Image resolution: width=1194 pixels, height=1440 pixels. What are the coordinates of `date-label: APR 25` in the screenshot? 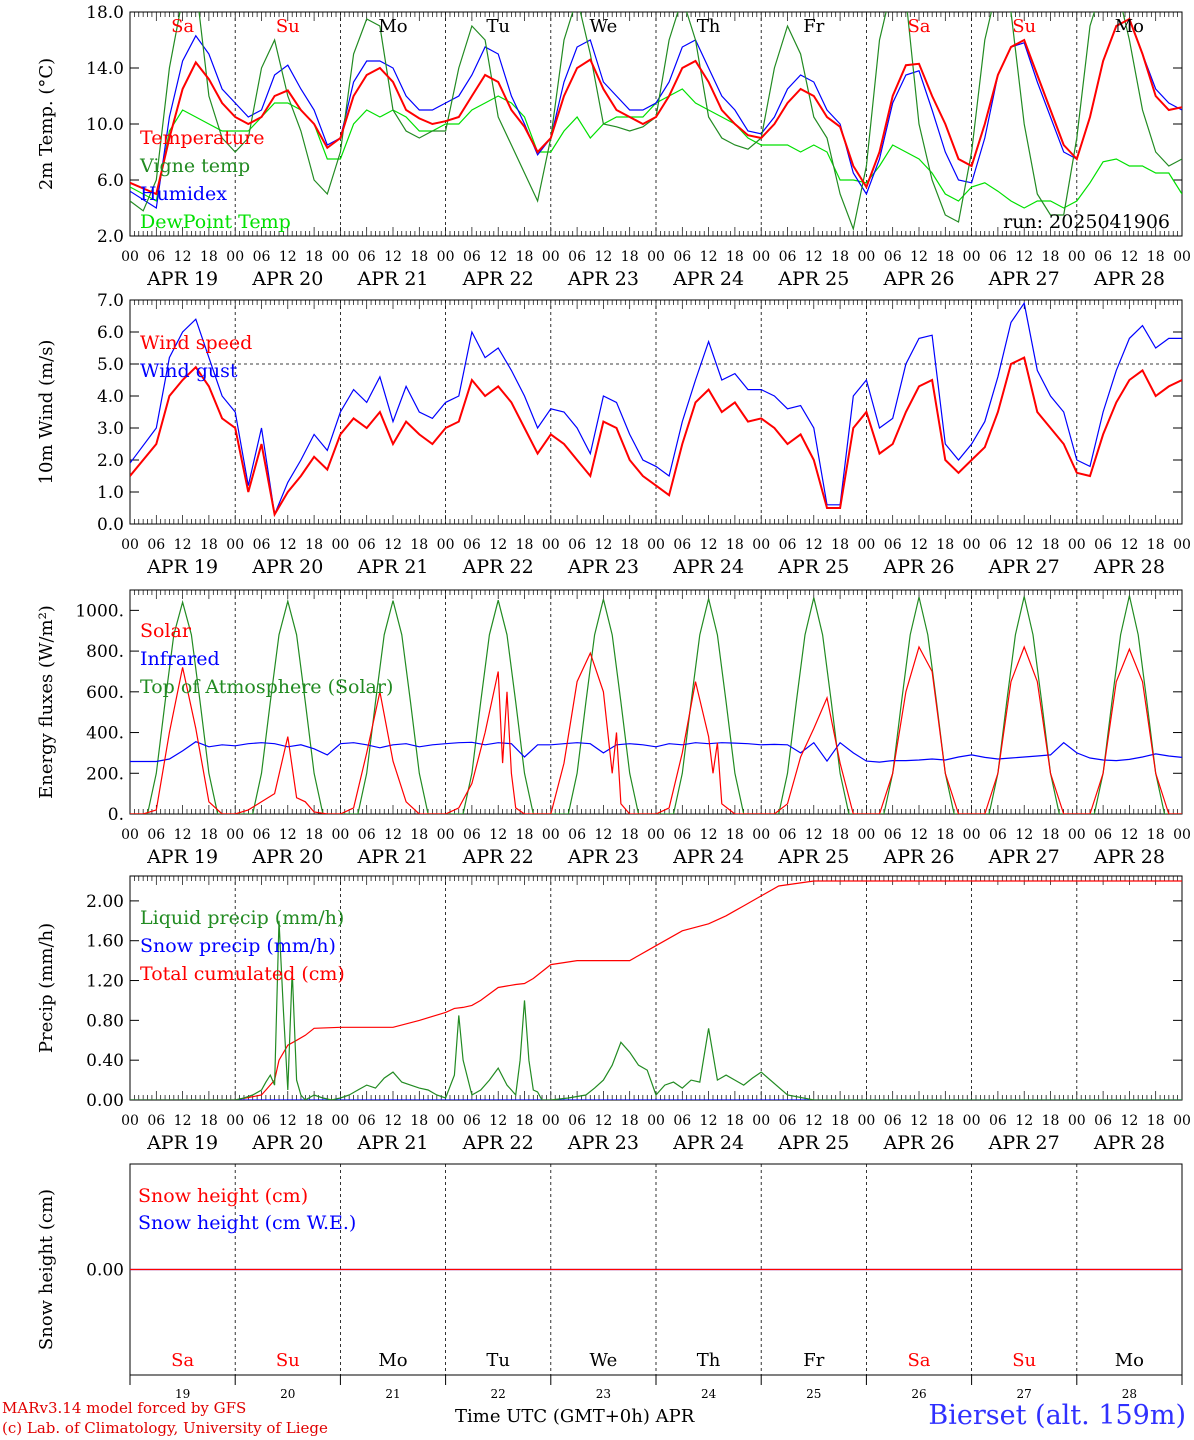 It's located at (813, 857).